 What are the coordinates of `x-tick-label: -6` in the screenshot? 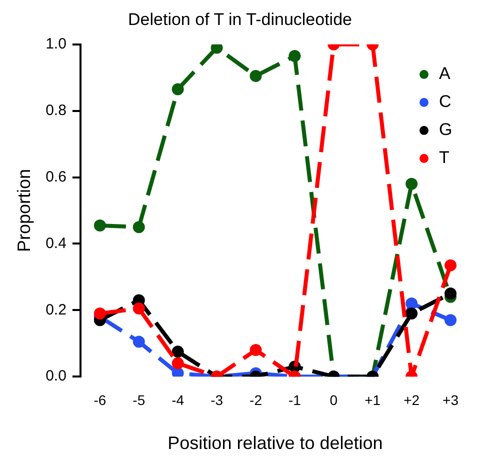 It's located at (100, 400).